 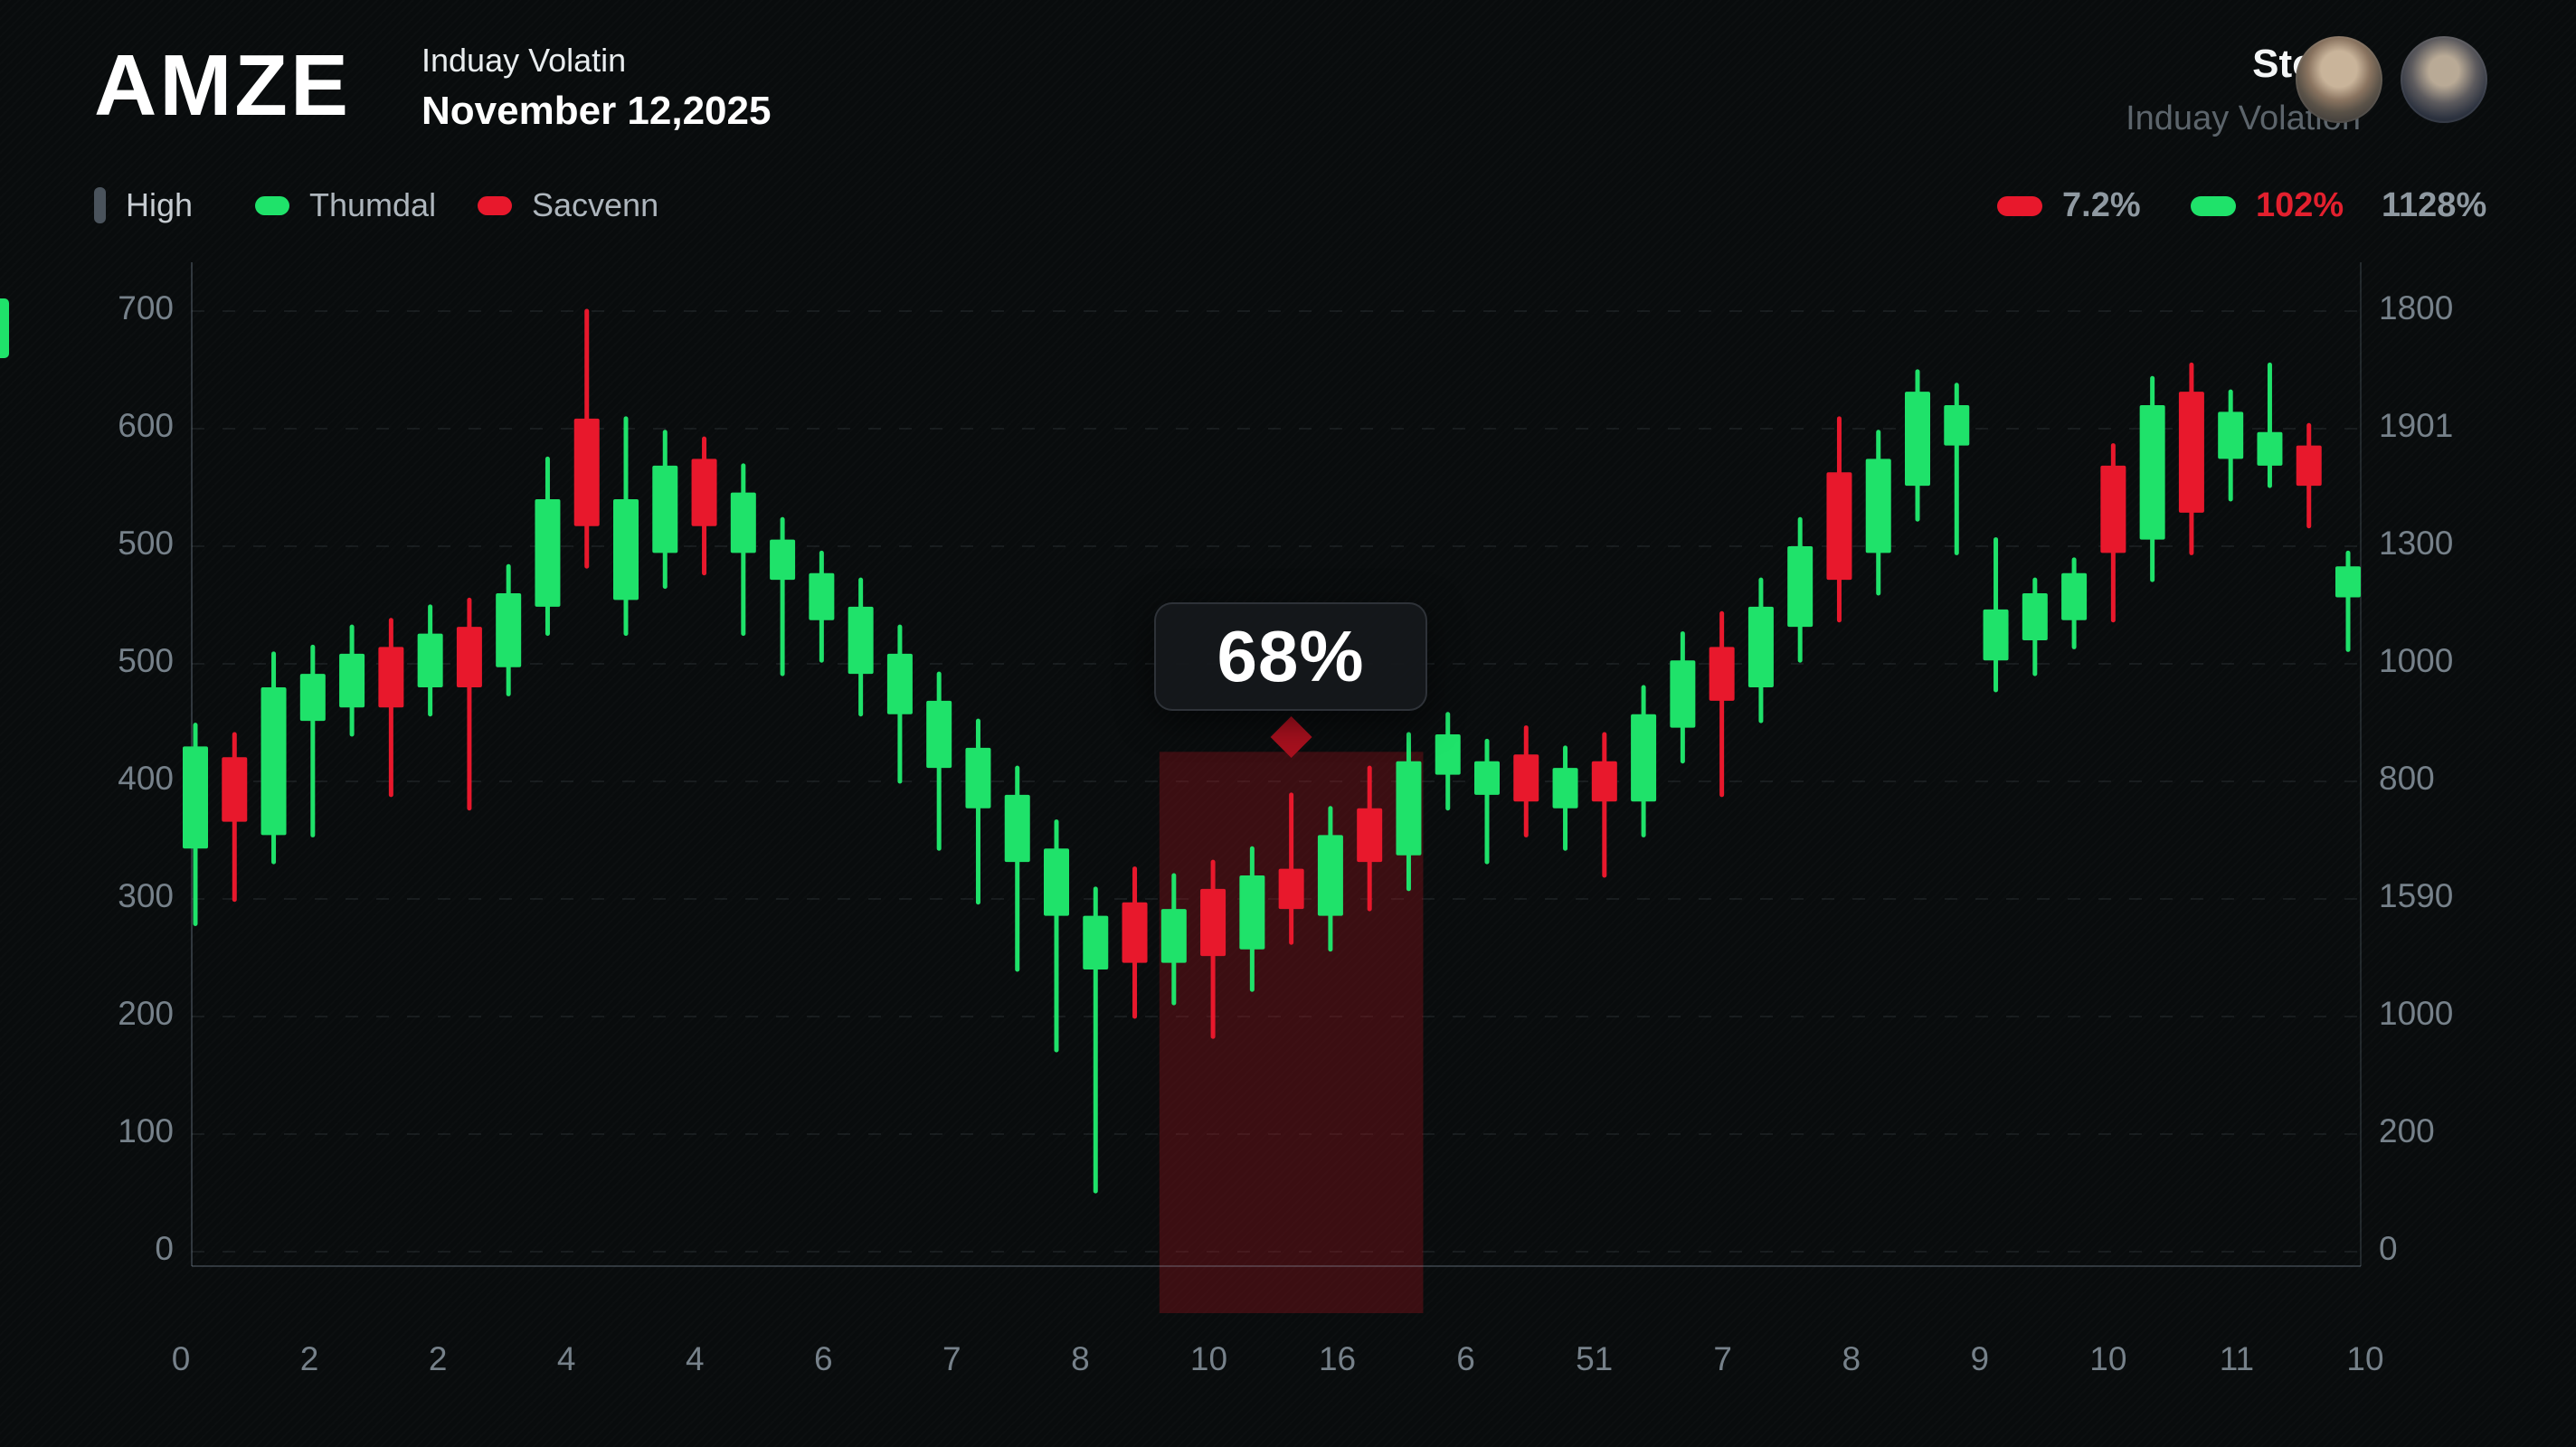 What do you see at coordinates (495, 205) in the screenshot?
I see `red-pill-icon` at bounding box center [495, 205].